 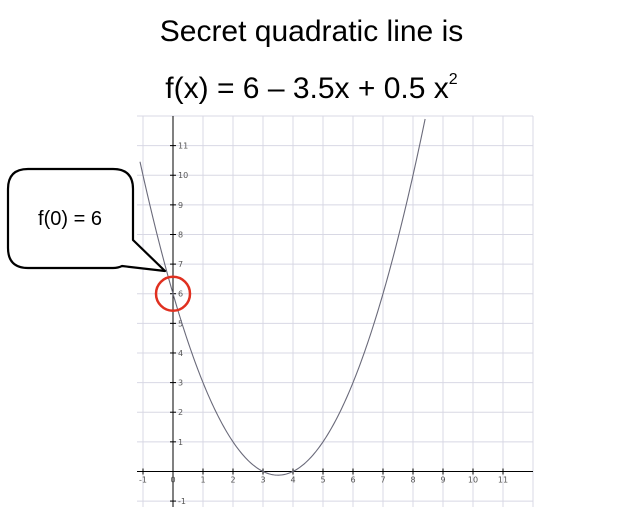 I want to click on x-tick-label: 11, so click(x=503, y=479).